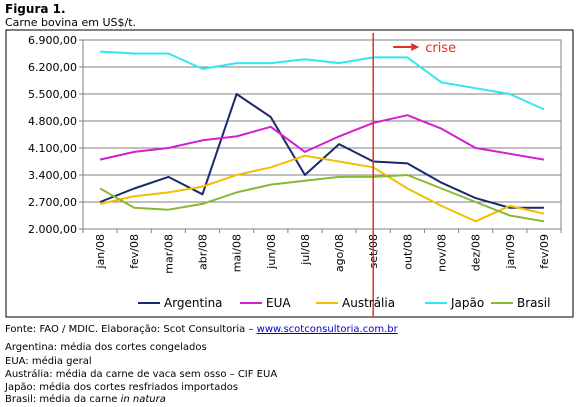 The width and height of the screenshot is (579, 407). I want to click on x-tick-label: abr/08, so click(203, 252).